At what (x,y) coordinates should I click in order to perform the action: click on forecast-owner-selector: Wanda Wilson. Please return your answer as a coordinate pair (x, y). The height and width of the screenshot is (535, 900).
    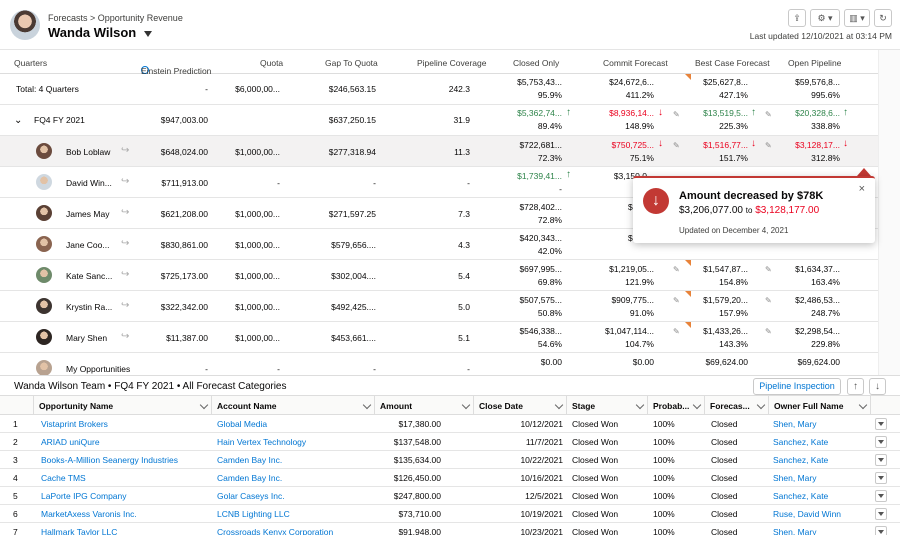
    Looking at the image, I should click on (100, 32).